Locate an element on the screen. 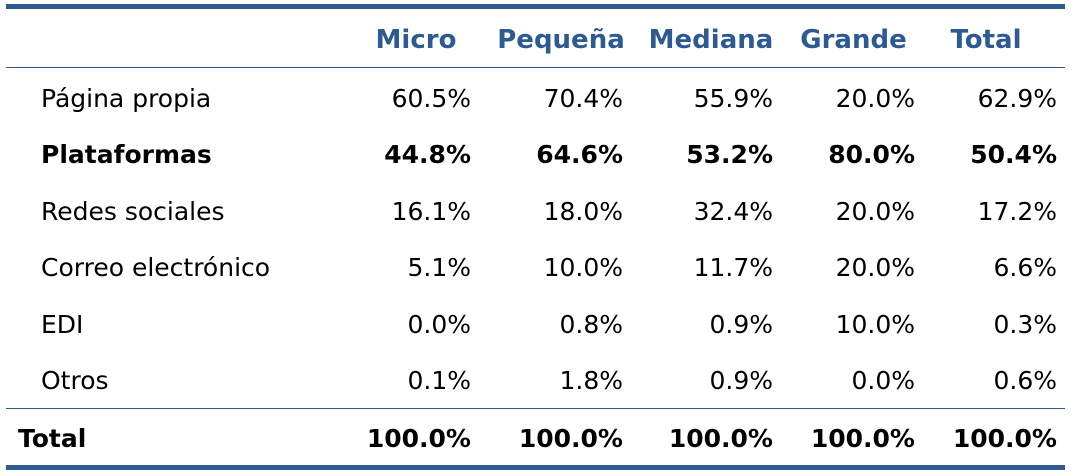  cell-grande: 0.0% is located at coordinates (883, 380).